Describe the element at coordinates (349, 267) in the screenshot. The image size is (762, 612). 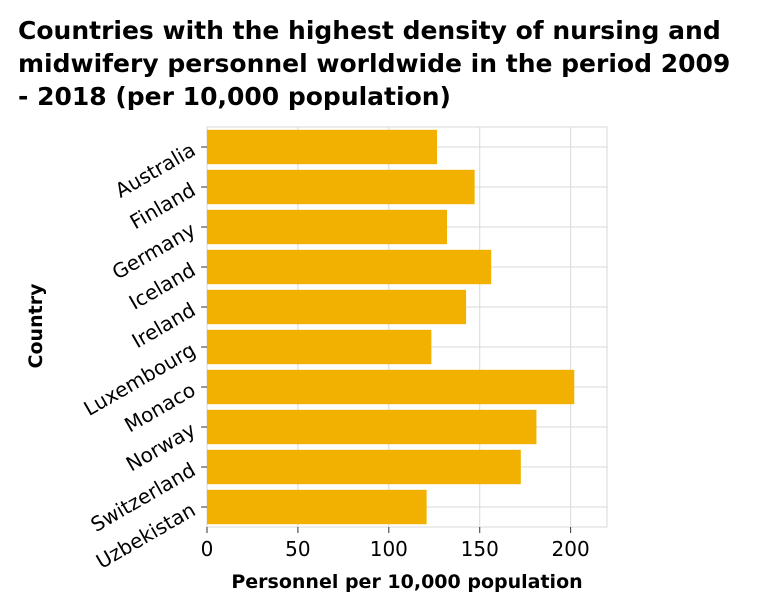
I see `bar-iceland` at that location.